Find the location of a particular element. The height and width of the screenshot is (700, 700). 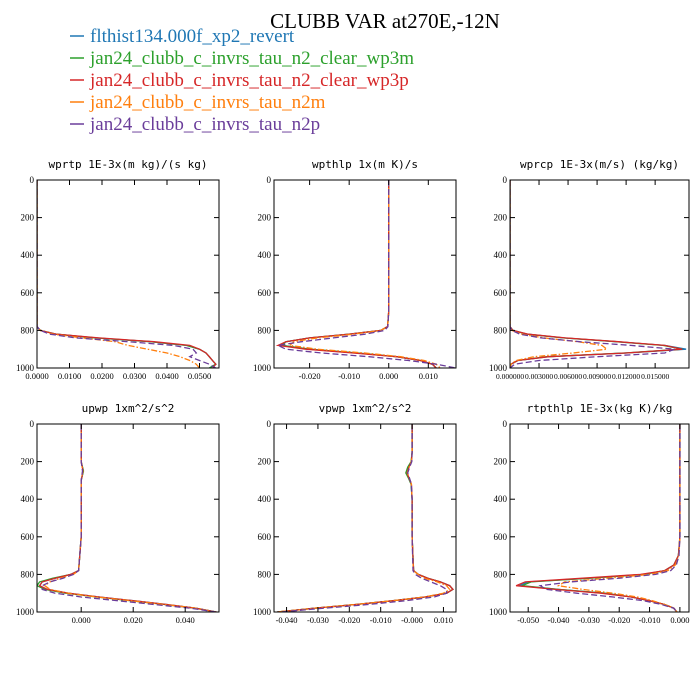

panel-title: upwp 1xm^2/s^2 is located at coordinates (128, 408).